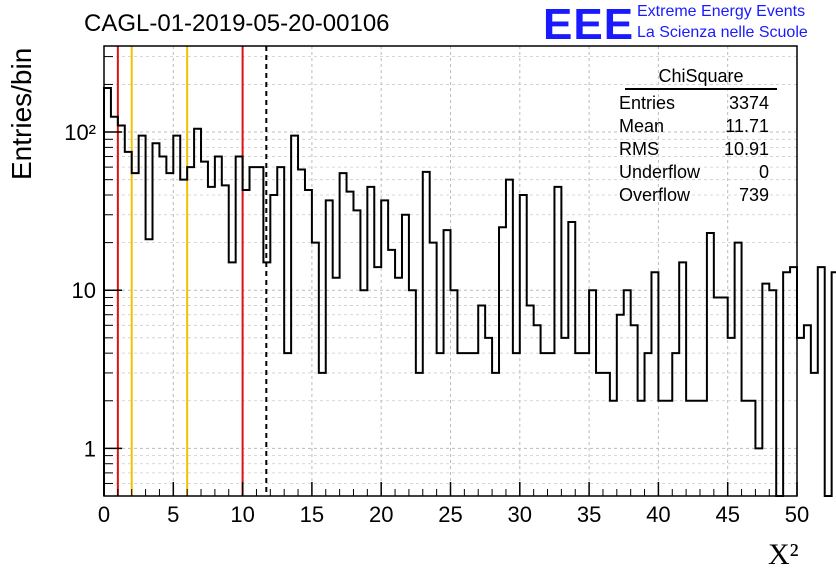 The image size is (836, 572). I want to click on marker-lines, so click(192, 271).